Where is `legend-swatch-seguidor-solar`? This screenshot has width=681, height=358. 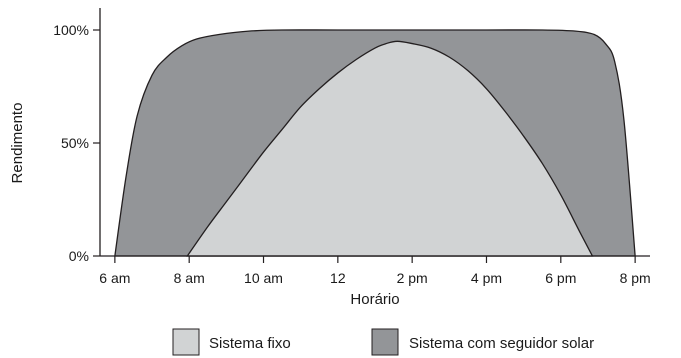 legend-swatch-seguidor-solar is located at coordinates (385, 342).